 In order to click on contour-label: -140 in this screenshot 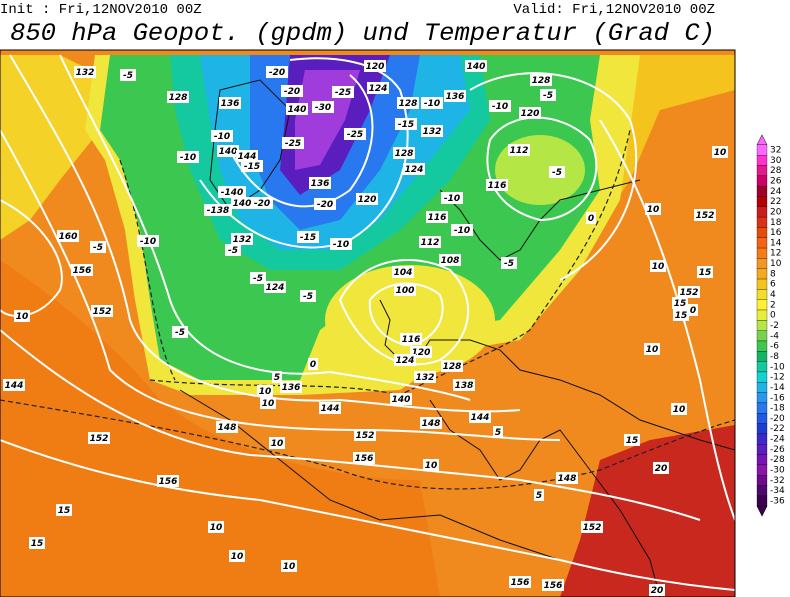, I will do `click(232, 193)`.